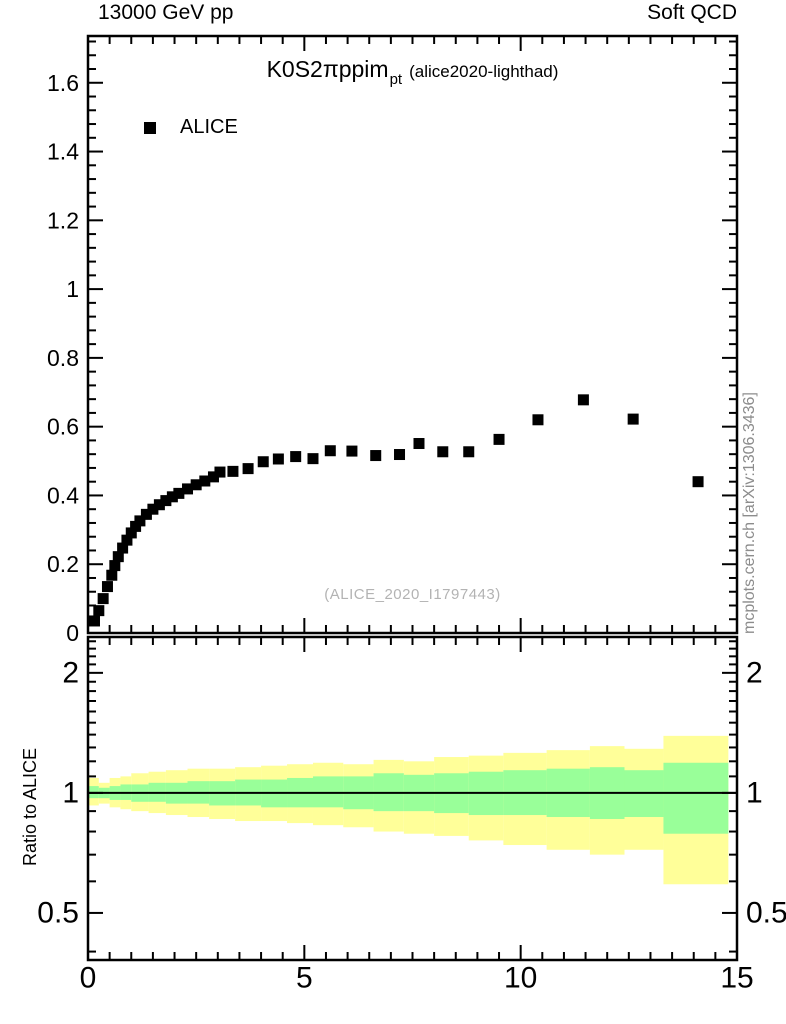 Image resolution: width=786 pixels, height=1024 pixels. Describe the element at coordinates (63, 152) in the screenshot. I see `svg-text: 1.4` at that location.